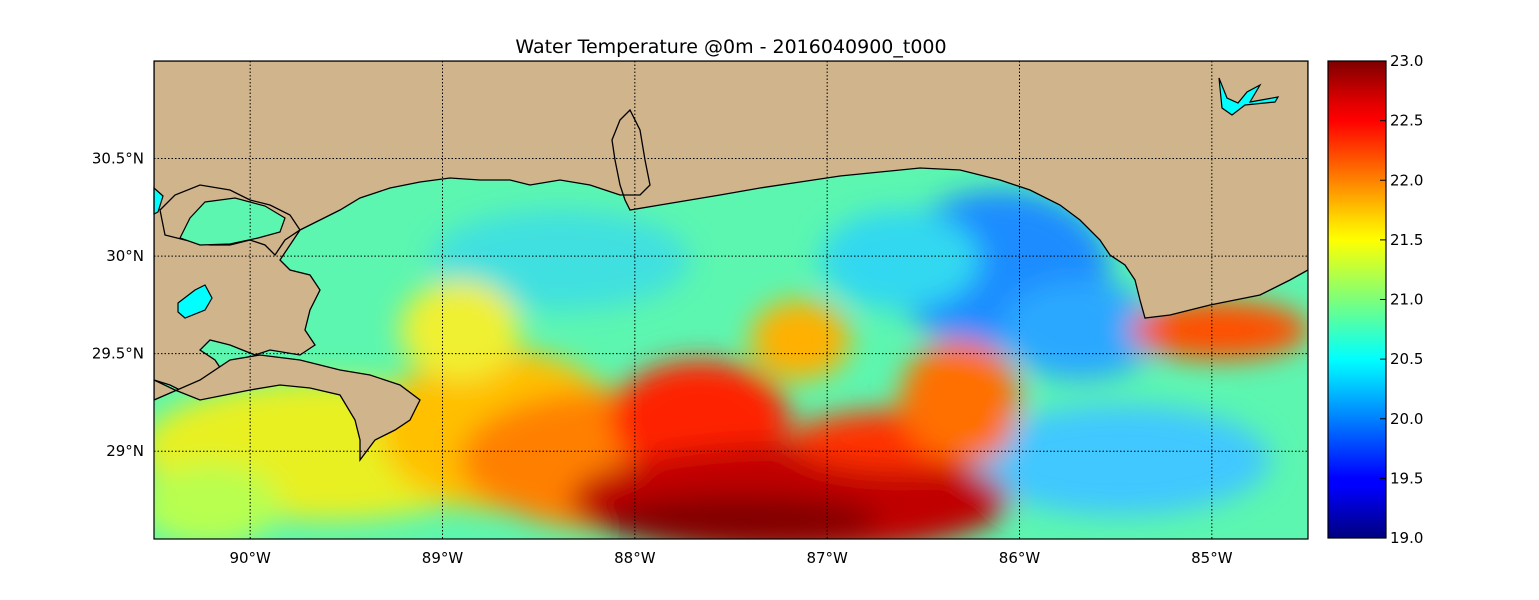 The width and height of the screenshot is (1539, 600). Describe the element at coordinates (1212, 558) in the screenshot. I see `longitude-tick-label: 85°W` at that location.